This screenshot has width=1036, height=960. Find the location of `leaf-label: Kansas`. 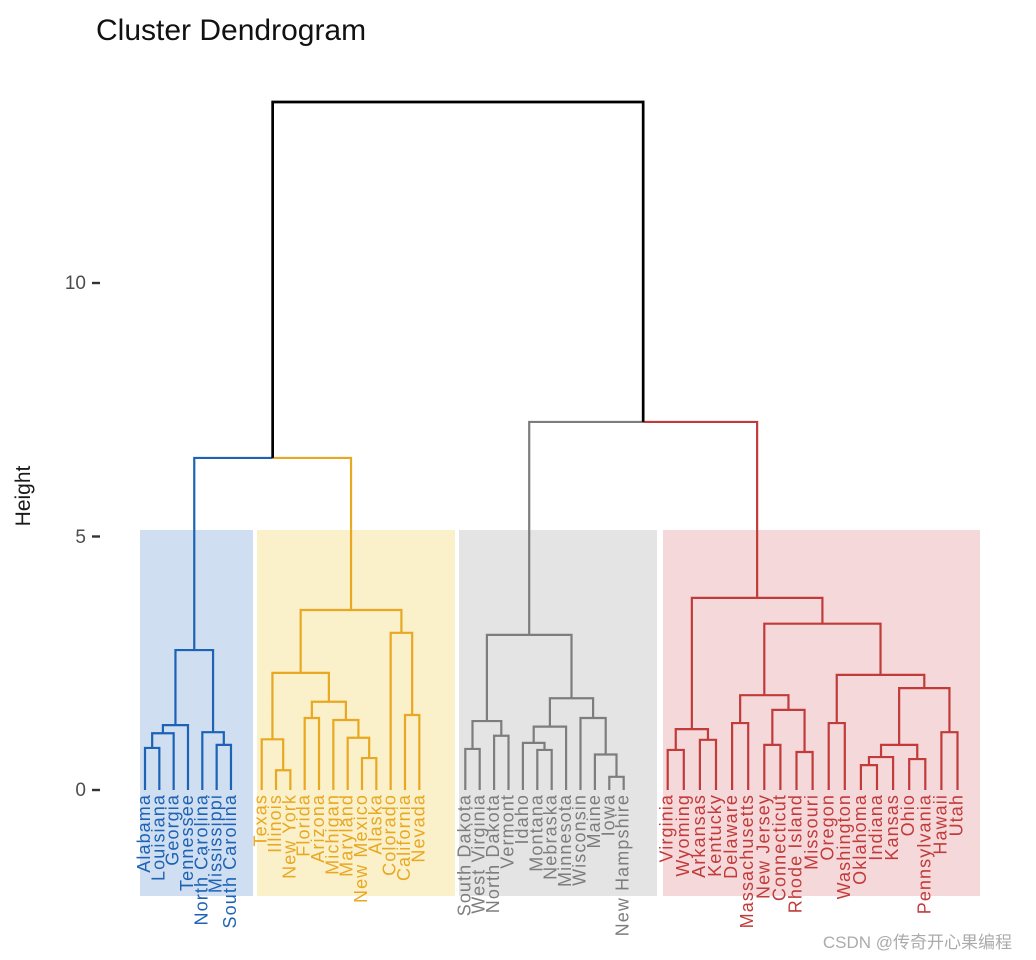

leaf-label: Kansas is located at coordinates (892, 827).